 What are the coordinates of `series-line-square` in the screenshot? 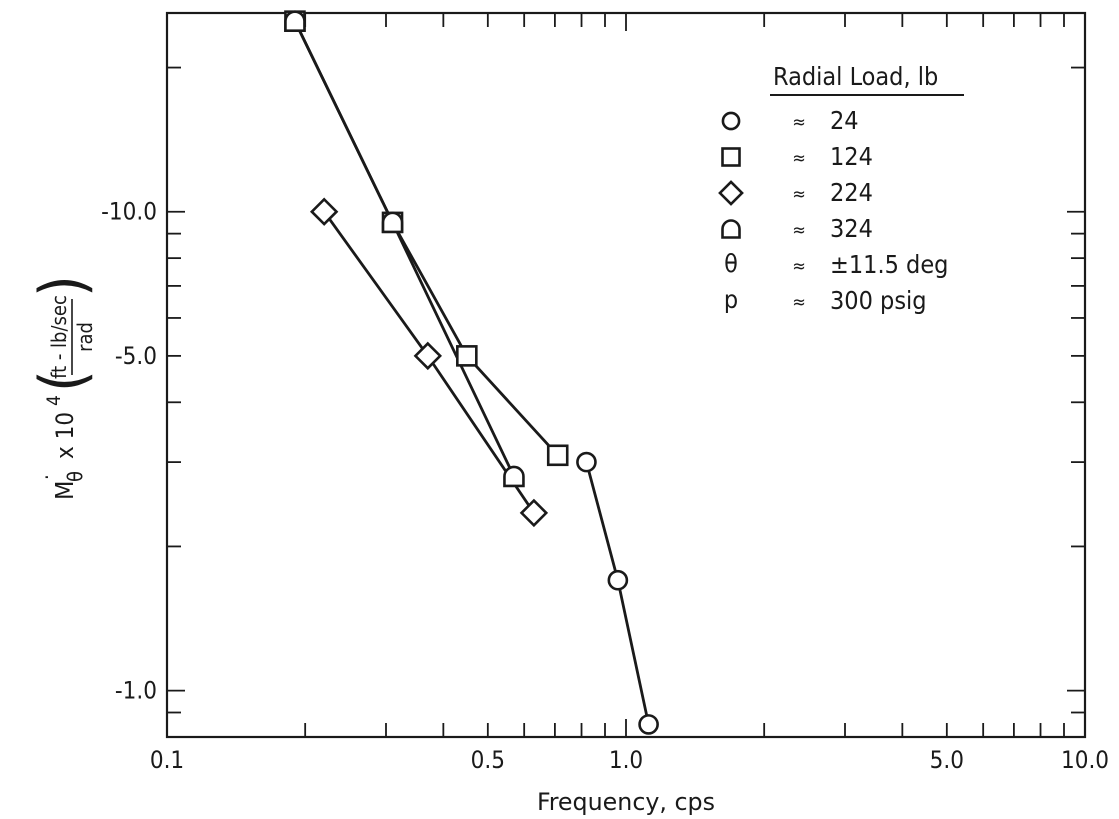 It's located at (426, 238).